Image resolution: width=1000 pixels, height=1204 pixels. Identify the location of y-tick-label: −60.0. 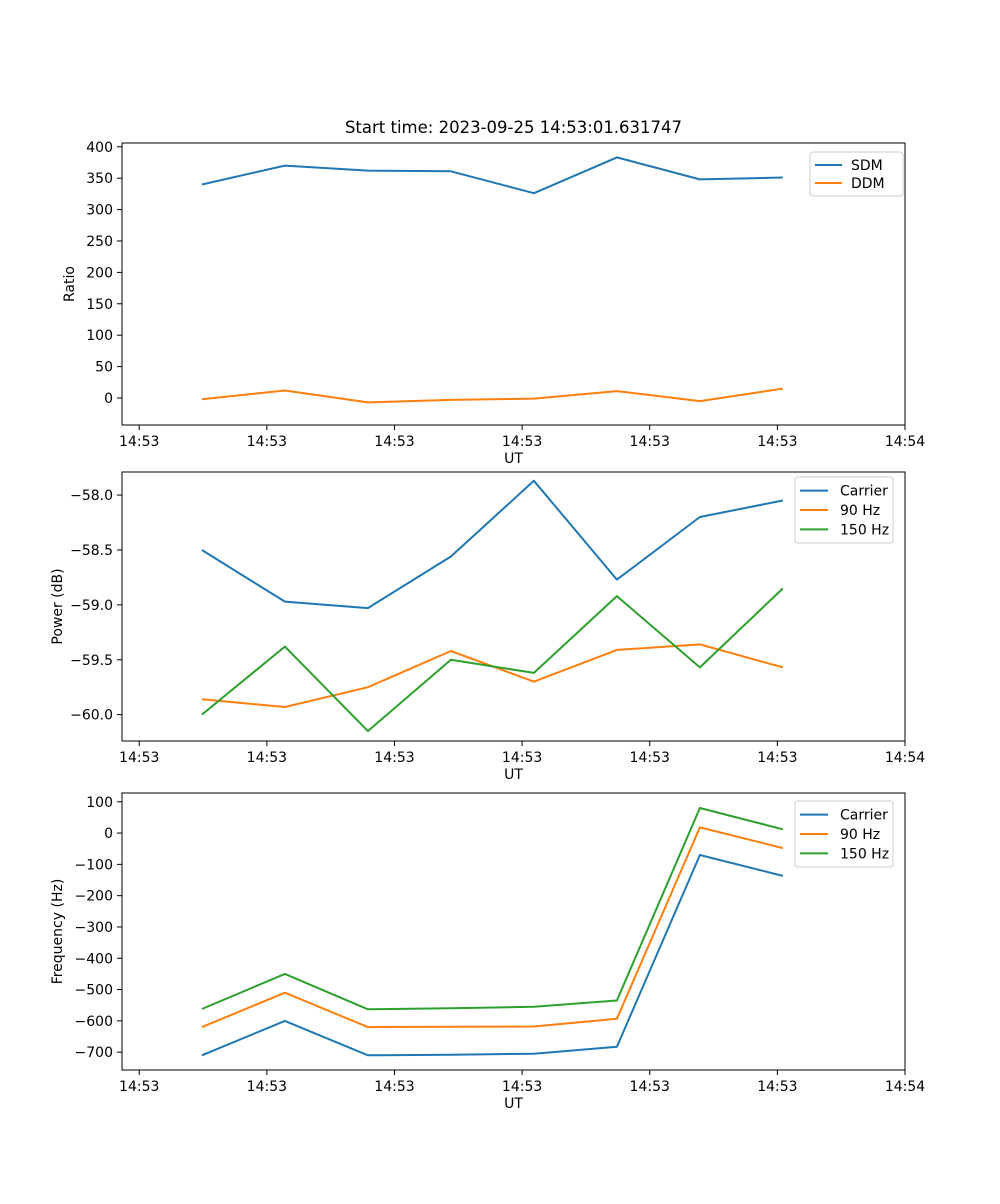
(91, 716).